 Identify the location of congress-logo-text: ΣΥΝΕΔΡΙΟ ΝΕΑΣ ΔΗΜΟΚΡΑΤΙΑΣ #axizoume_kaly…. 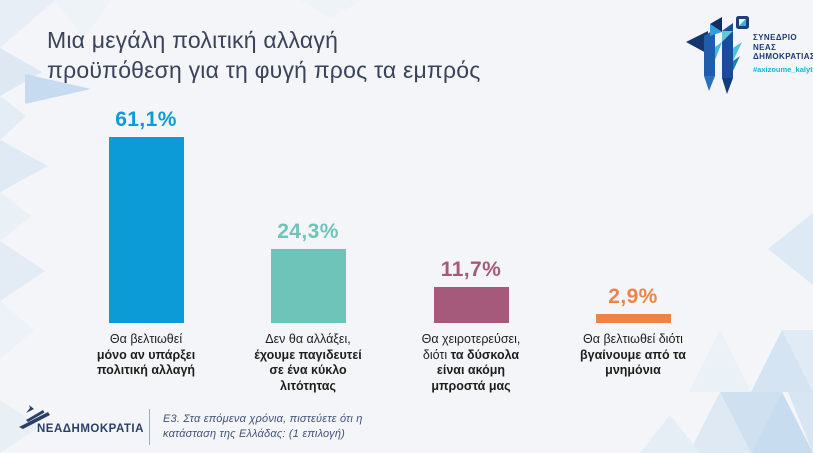
(783, 53).